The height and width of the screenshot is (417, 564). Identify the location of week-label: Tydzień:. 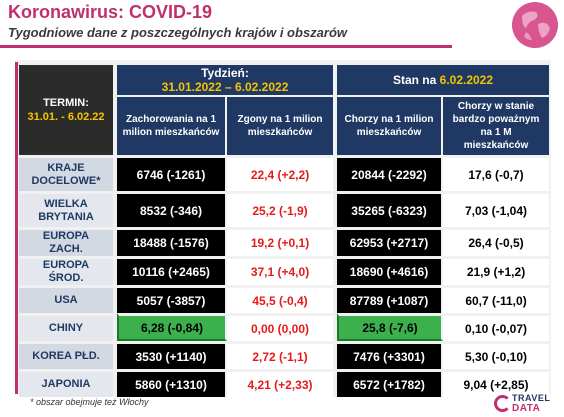
(225, 73).